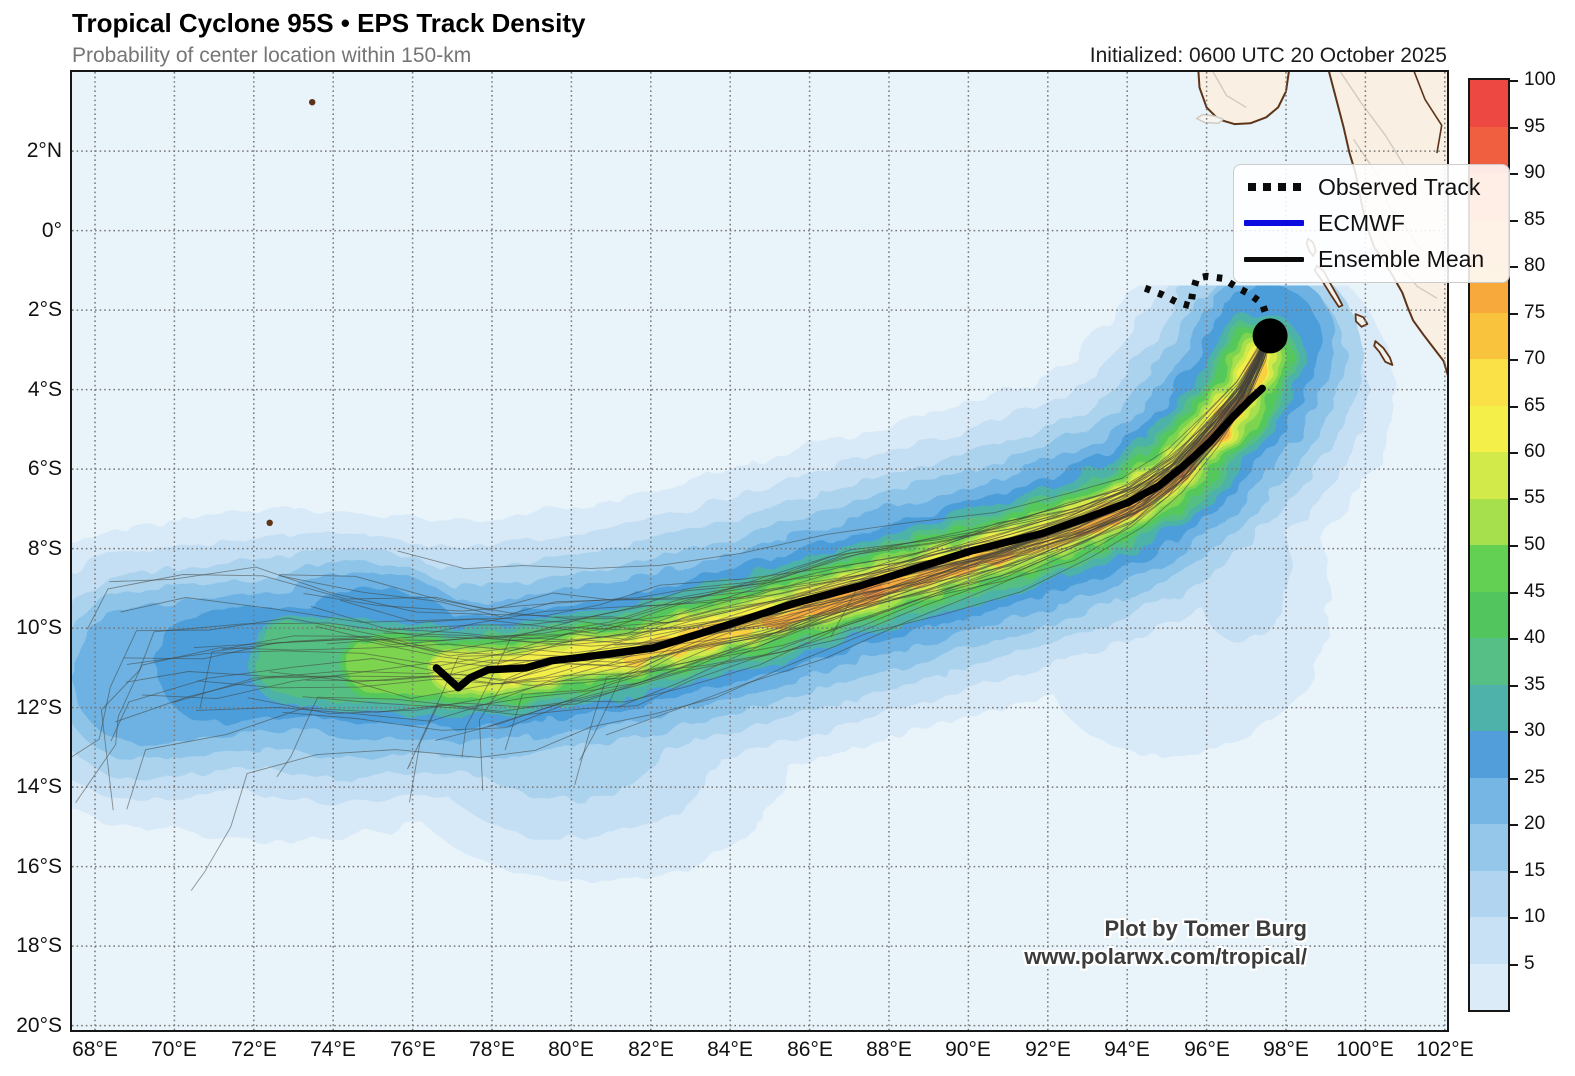 The height and width of the screenshot is (1076, 1575). Describe the element at coordinates (1535, 591) in the screenshot. I see `colorbar-tick-label: 45` at that location.